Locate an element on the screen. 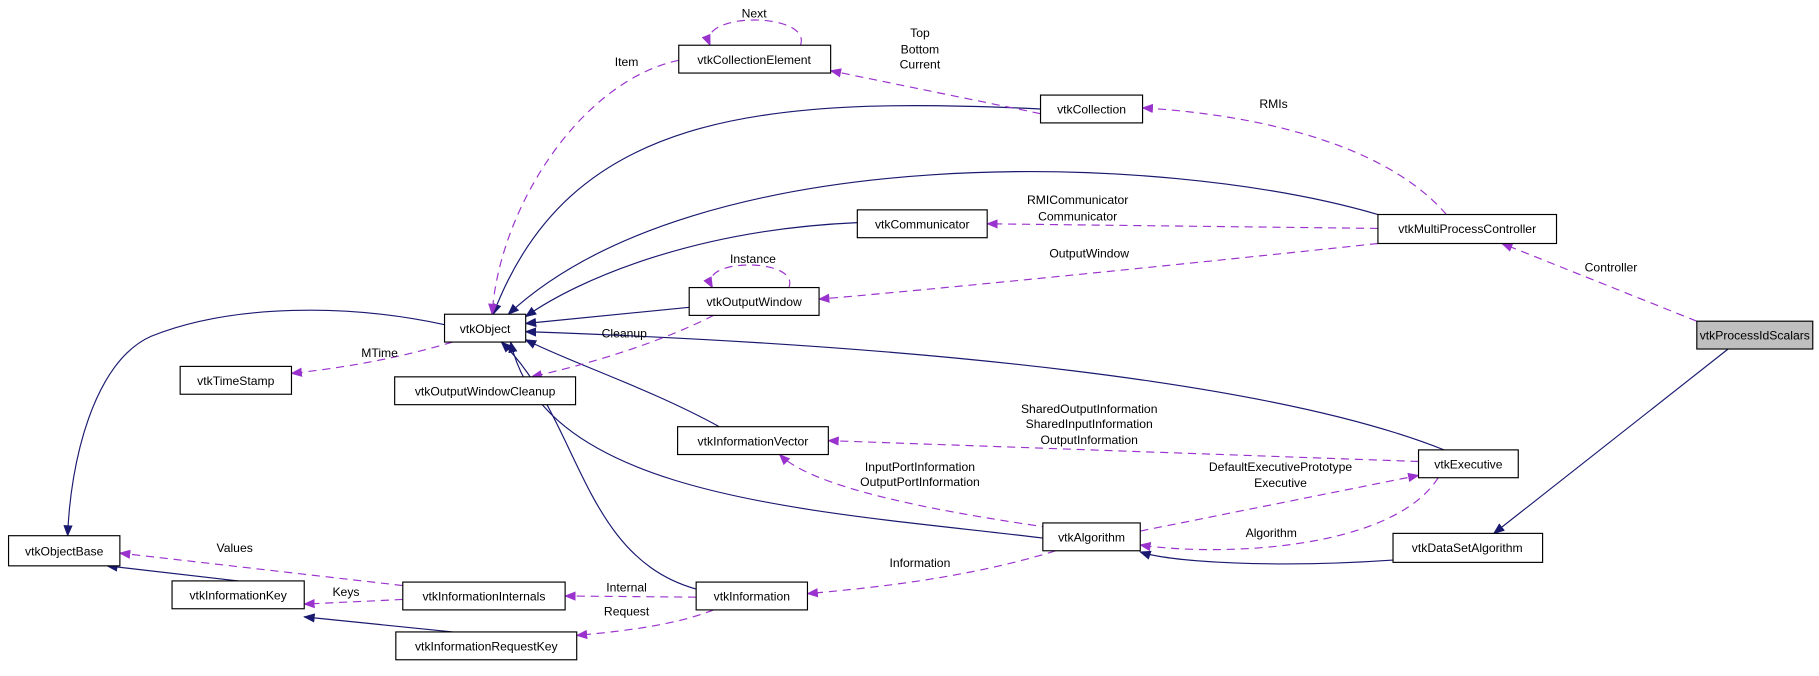  node-label: vtkInformationInternals is located at coordinates (483, 597).